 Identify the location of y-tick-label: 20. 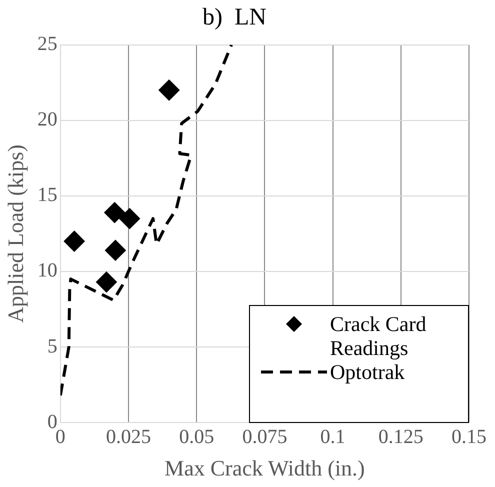
(47, 119).